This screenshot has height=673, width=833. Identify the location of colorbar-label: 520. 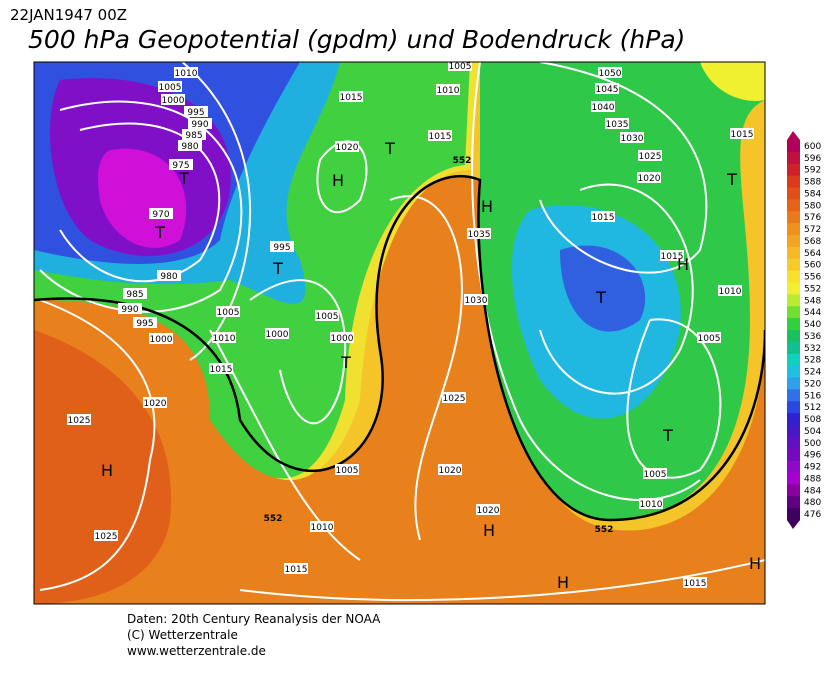
(812, 384).